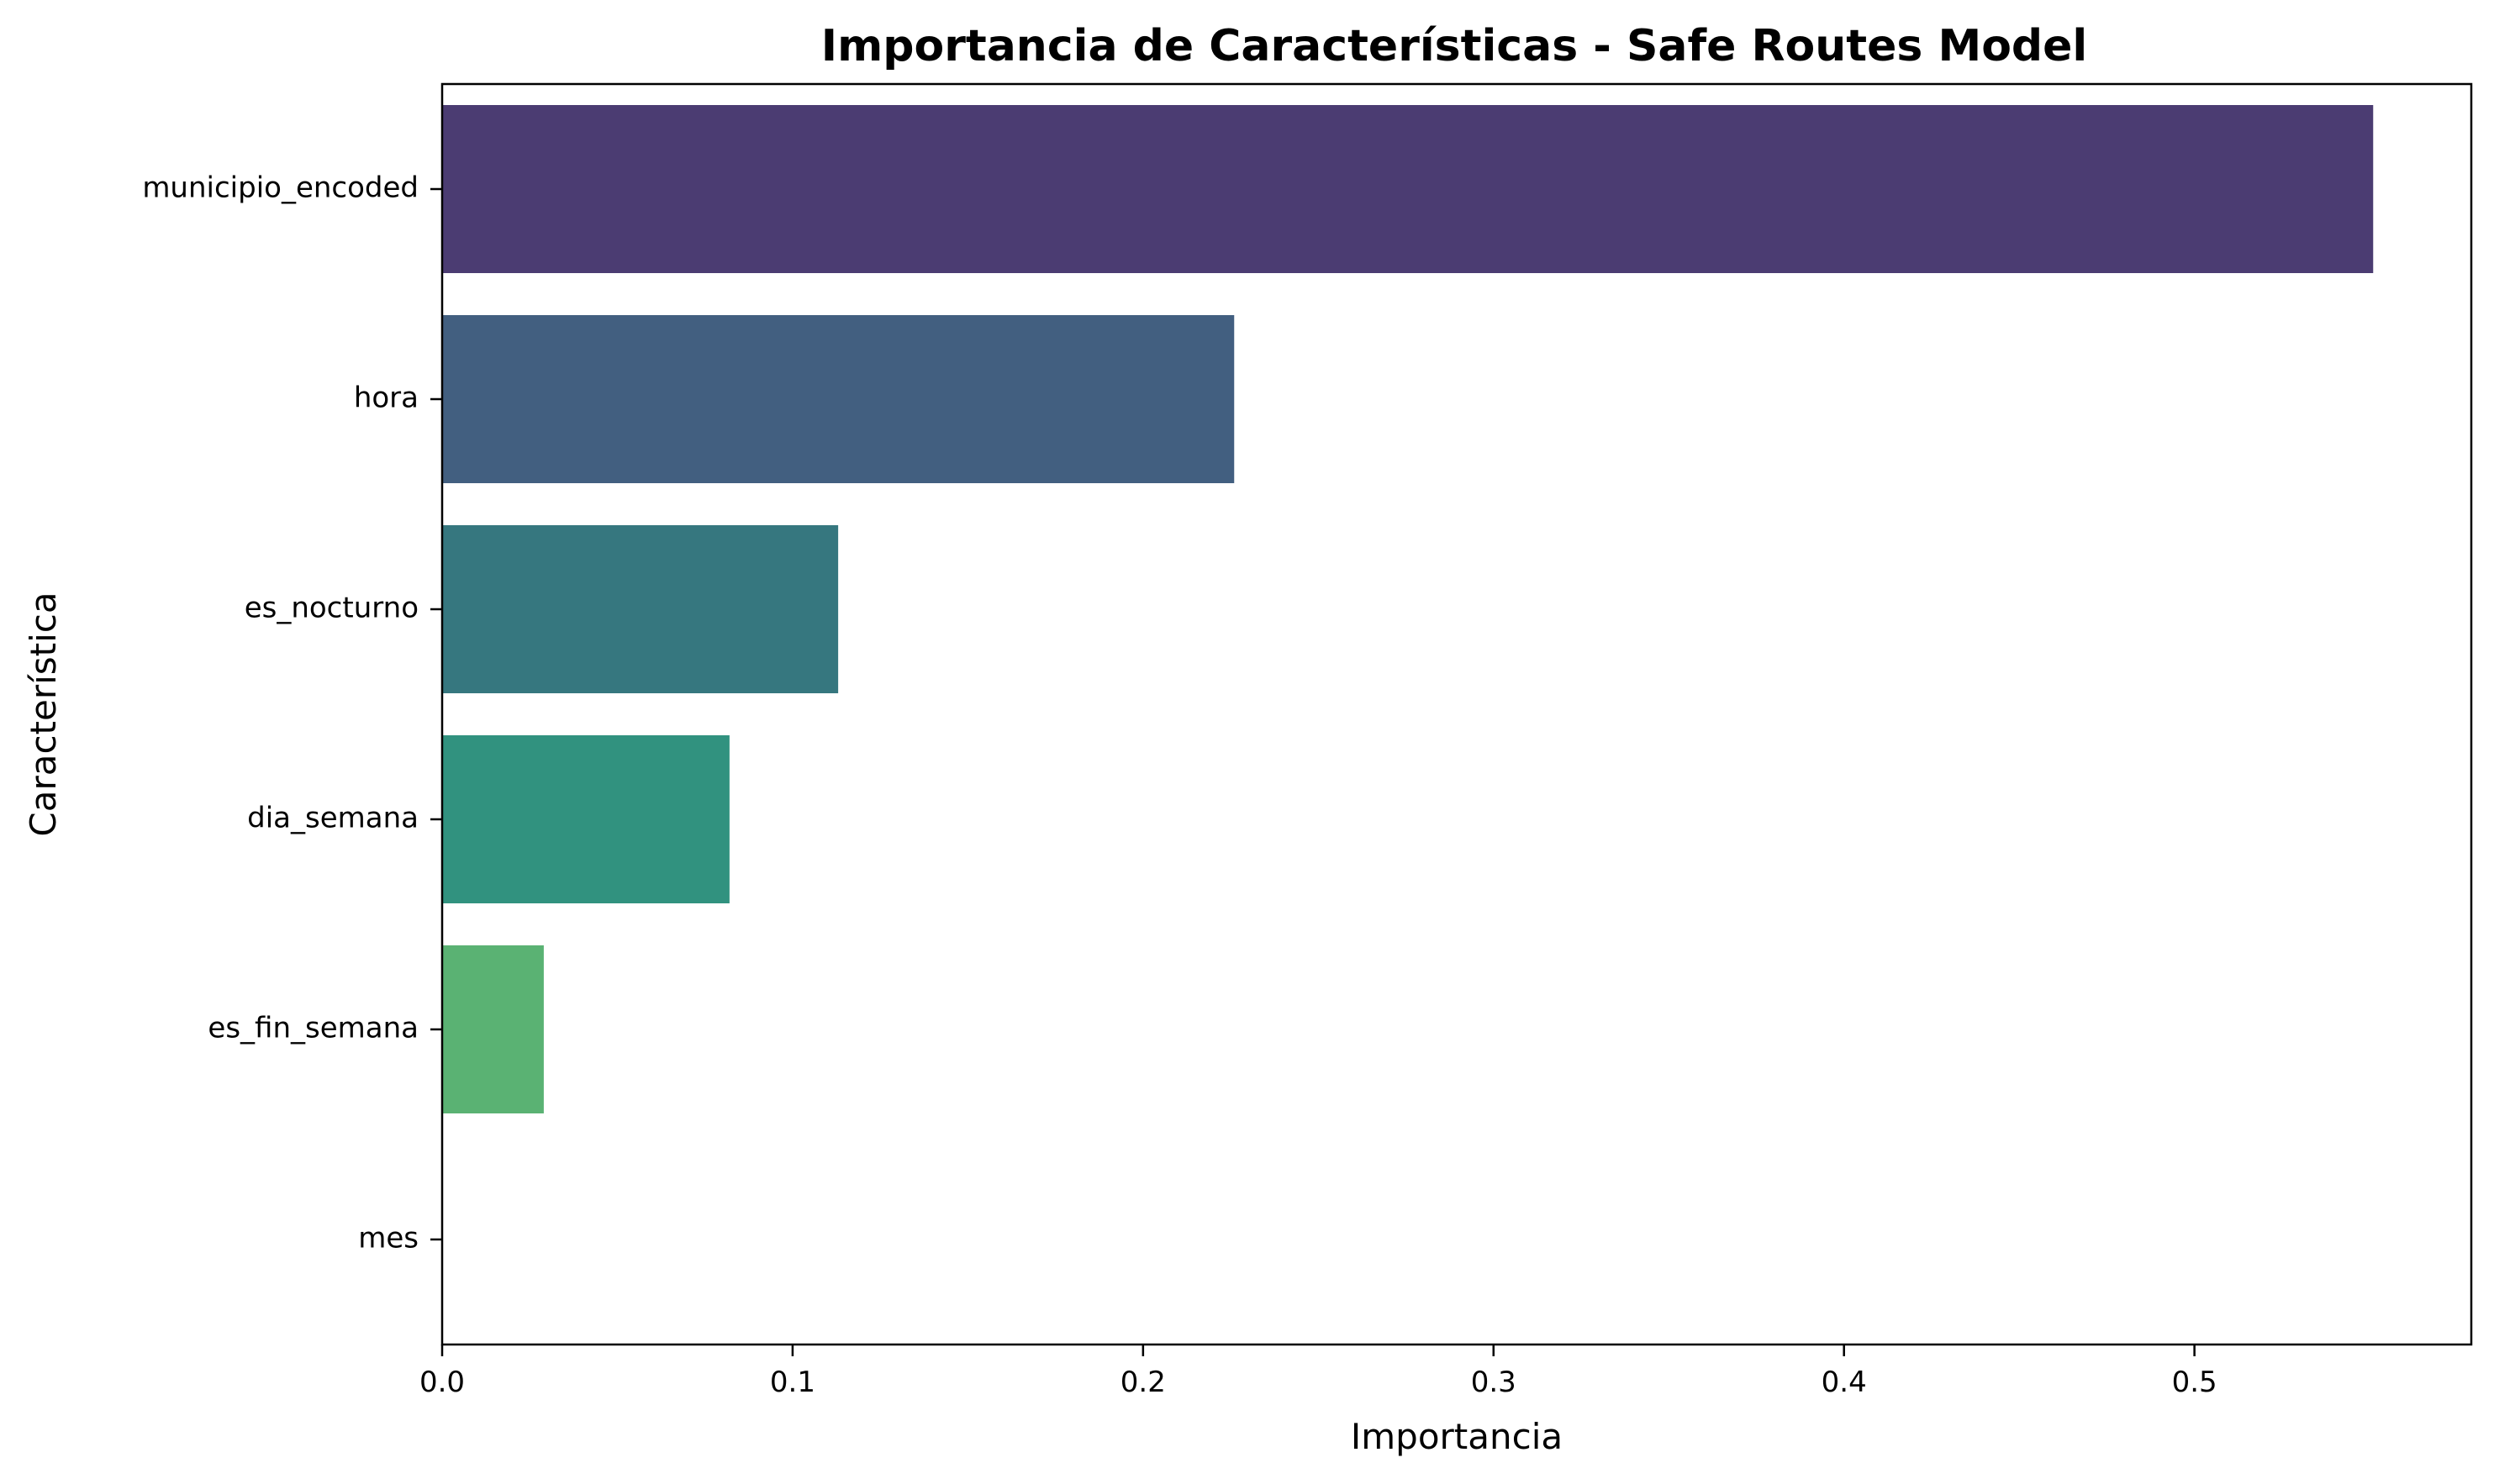 Image resolution: width=2494 pixels, height=1484 pixels. I want to click on bar-hora, so click(838, 399).